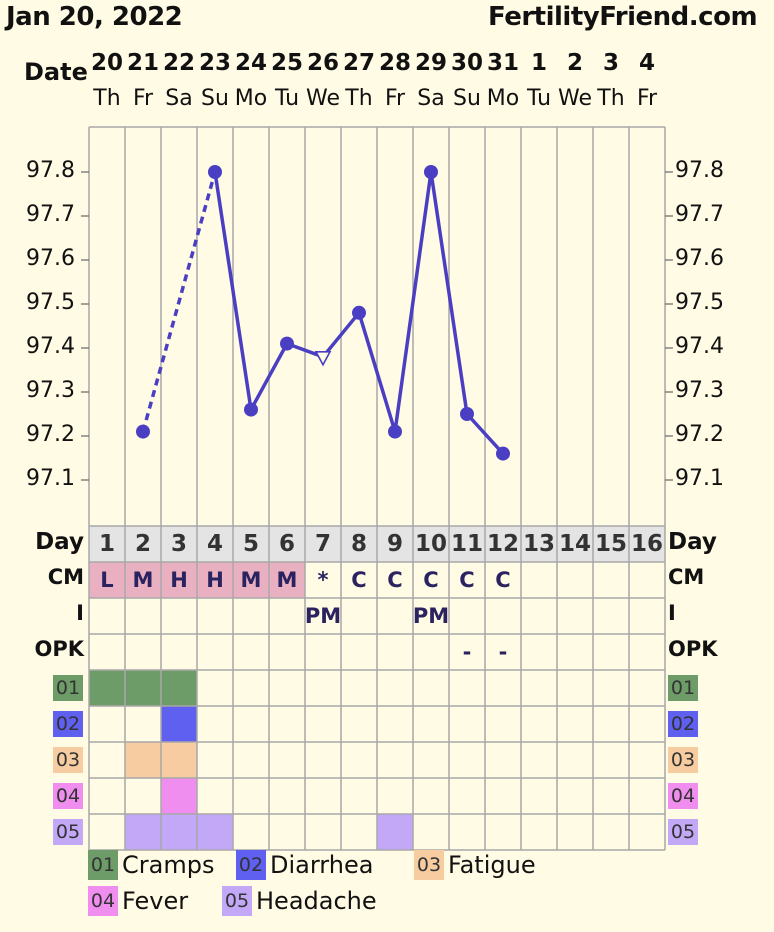 Image resolution: width=774 pixels, height=932 pixels. I want to click on symptom-code-left: 01, so click(68, 688).